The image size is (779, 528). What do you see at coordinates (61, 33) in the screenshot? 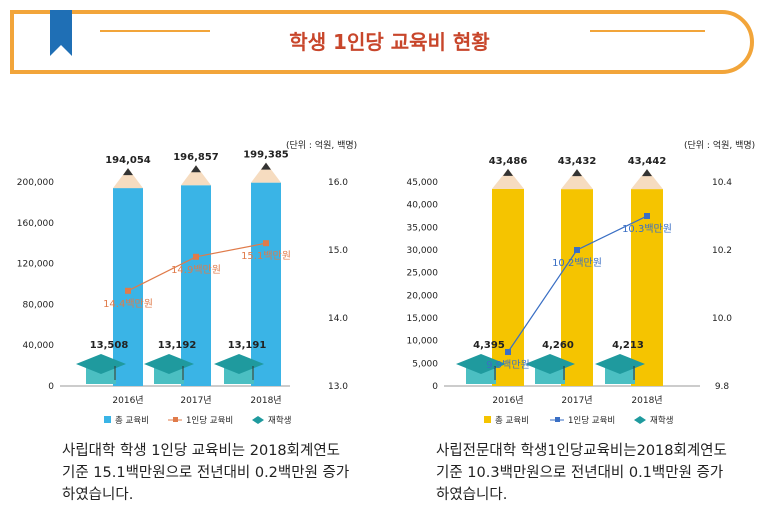
I see `bookmark-icon` at bounding box center [61, 33].